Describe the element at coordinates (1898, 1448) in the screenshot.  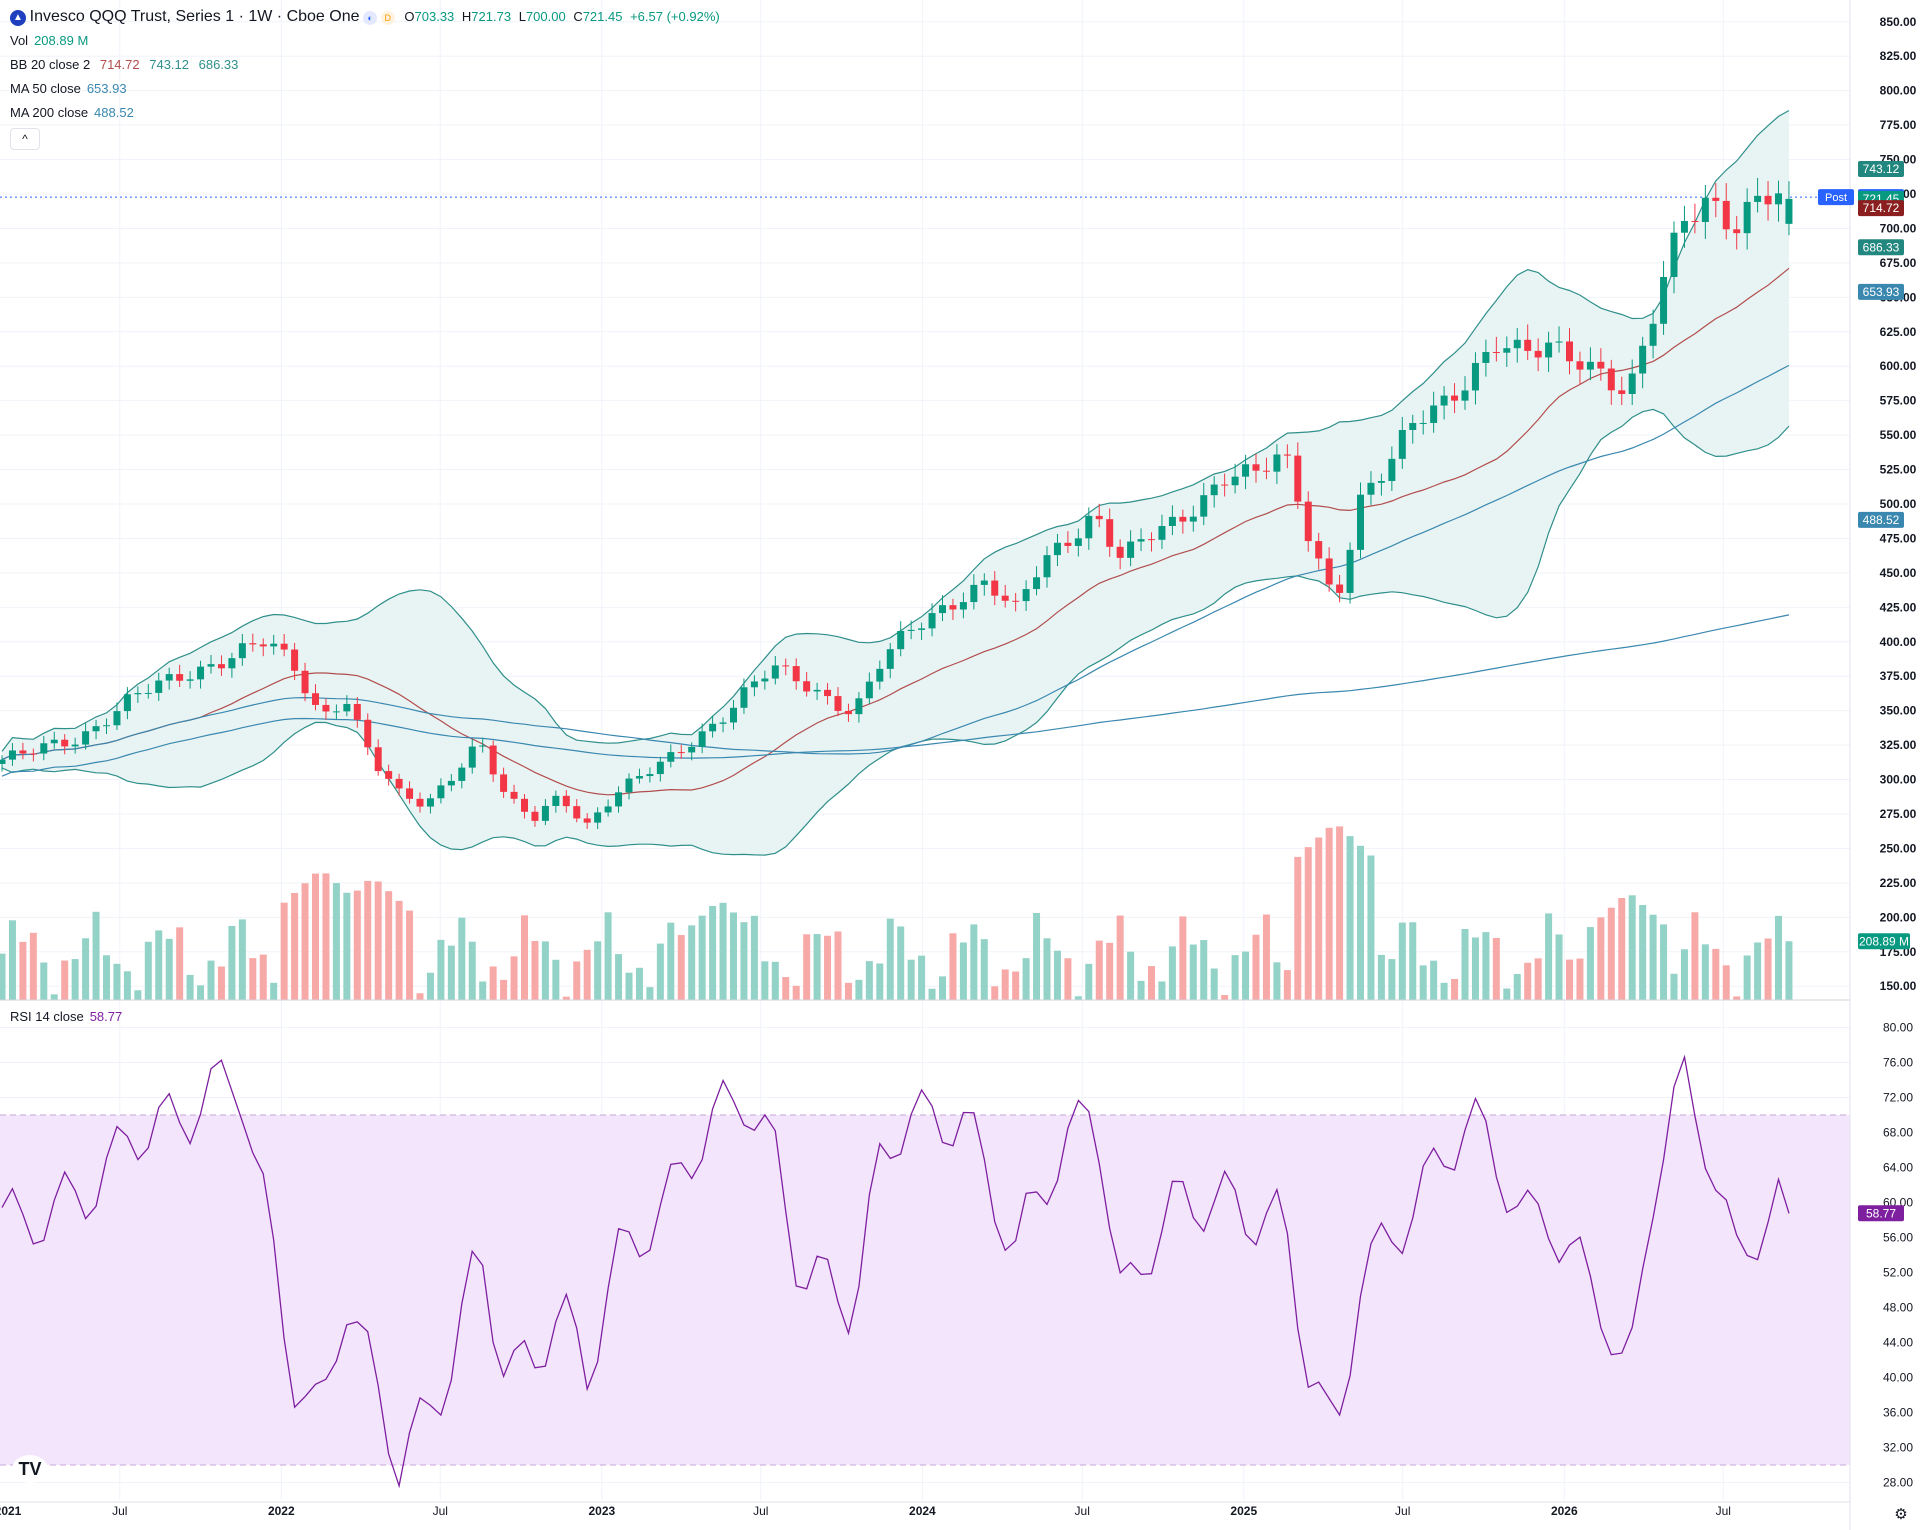
I see `rsi-tick-label: 32.00` at that location.